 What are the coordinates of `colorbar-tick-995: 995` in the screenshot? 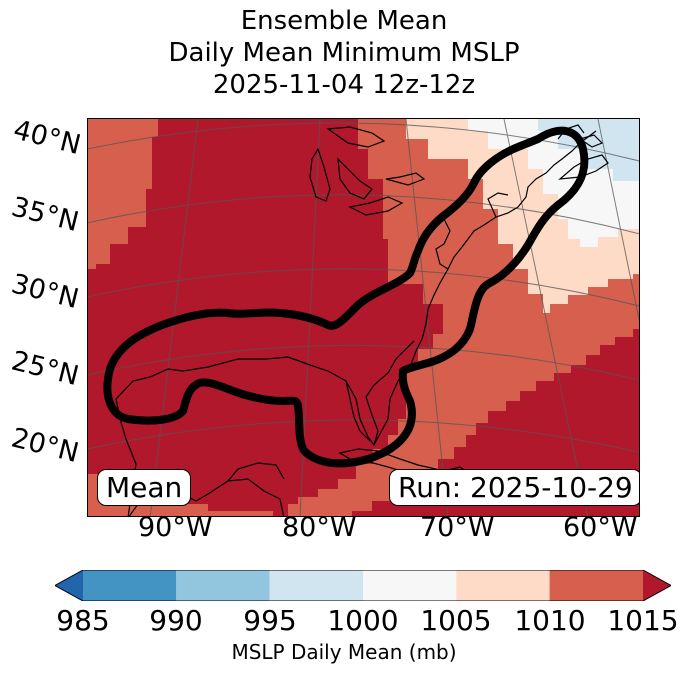 It's located at (270, 620).